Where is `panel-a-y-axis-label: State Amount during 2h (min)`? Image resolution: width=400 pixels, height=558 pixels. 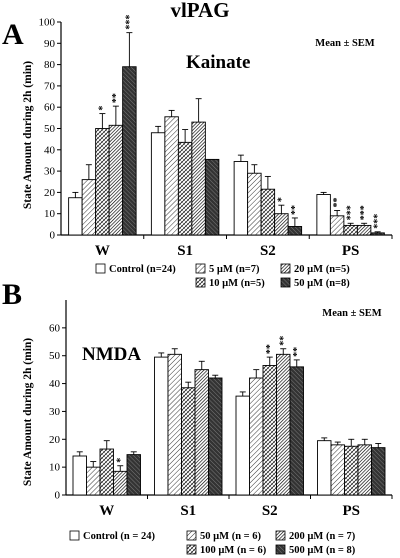 panel-a-y-axis-label: State Amount during 2h (min) is located at coordinates (28, 135).